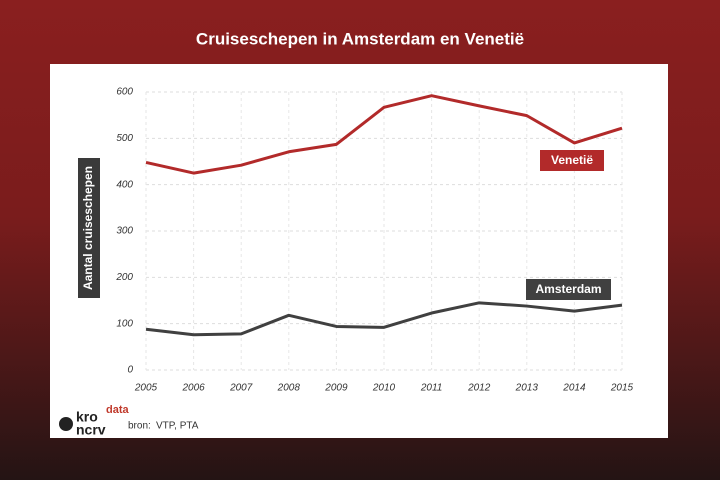 Image resolution: width=720 pixels, height=480 pixels. I want to click on y-tick-label: 500, so click(124, 138).